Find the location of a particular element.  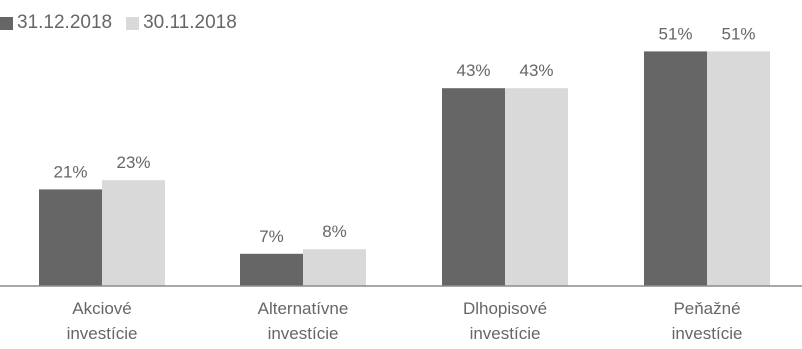

category-label-4-line-2: investície is located at coordinates (707, 333).